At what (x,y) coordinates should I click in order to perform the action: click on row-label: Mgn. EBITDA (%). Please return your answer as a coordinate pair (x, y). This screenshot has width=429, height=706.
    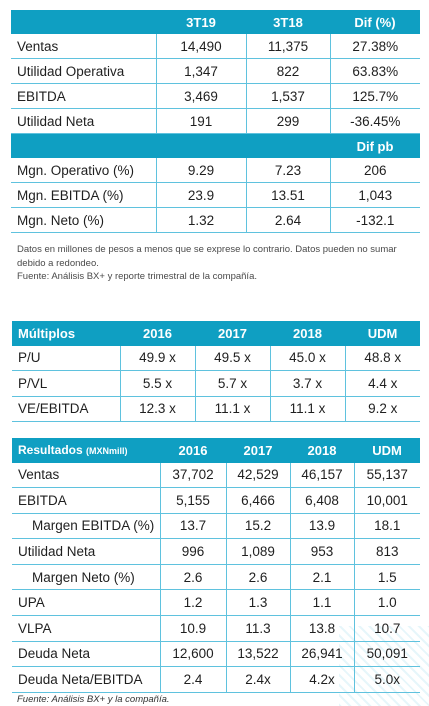
    Looking at the image, I should click on (83, 195).